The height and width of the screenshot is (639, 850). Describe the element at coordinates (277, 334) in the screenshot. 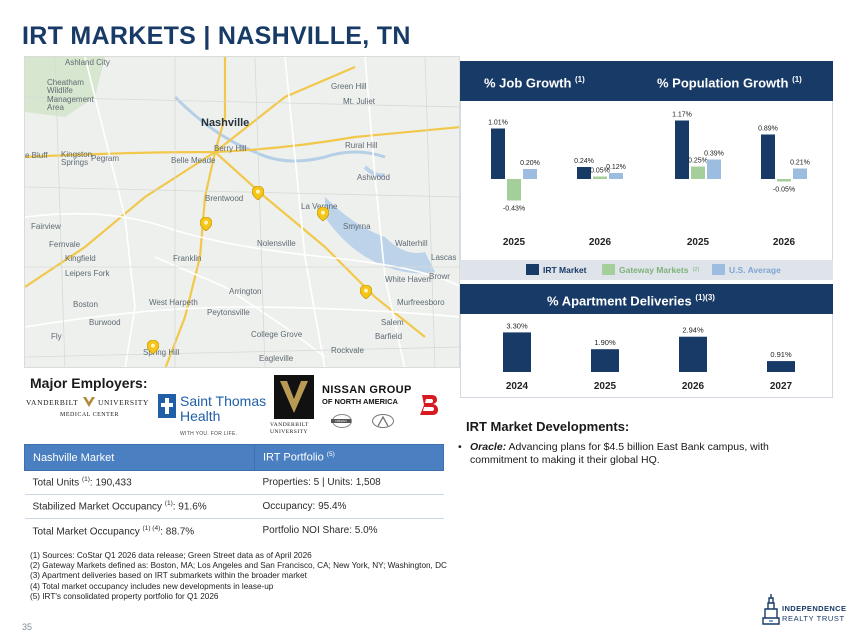

I see `map-label: College Grove` at that location.